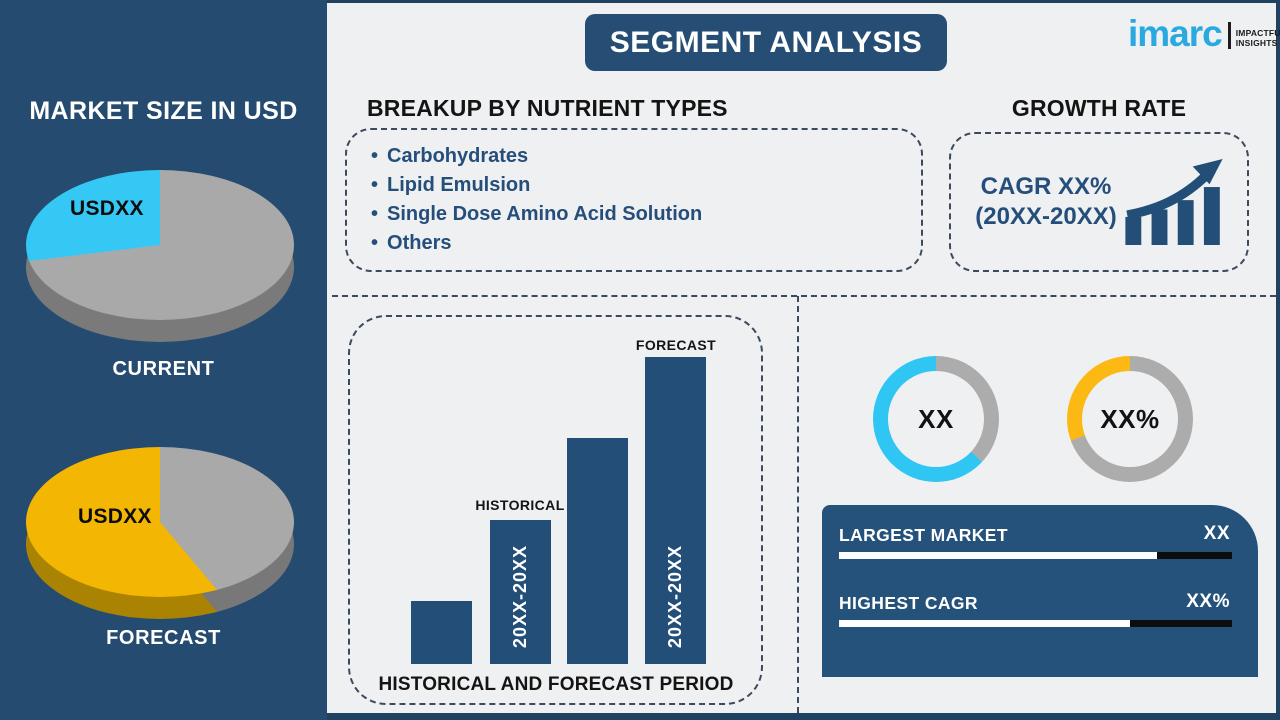 The width and height of the screenshot is (1280, 720). I want to click on logo-divider, so click(1229, 35).